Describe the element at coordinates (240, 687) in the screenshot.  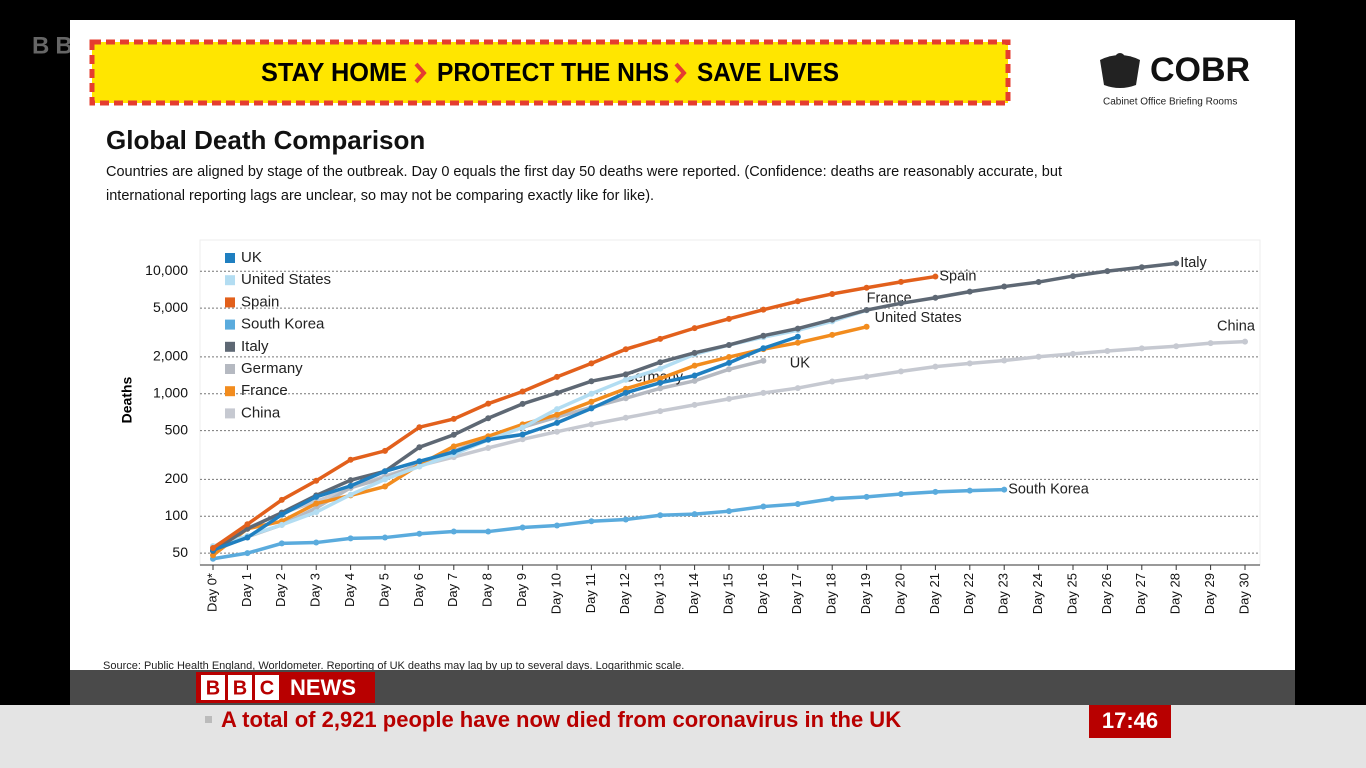
I see `logo-block` at that location.